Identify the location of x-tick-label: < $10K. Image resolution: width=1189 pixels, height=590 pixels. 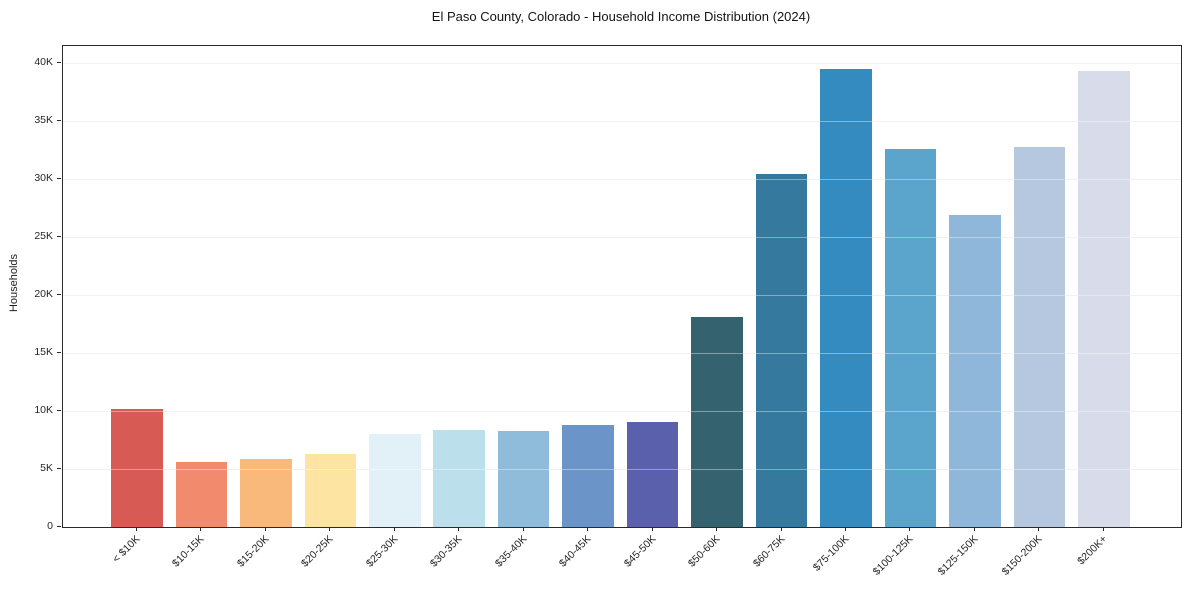
(126, 549).